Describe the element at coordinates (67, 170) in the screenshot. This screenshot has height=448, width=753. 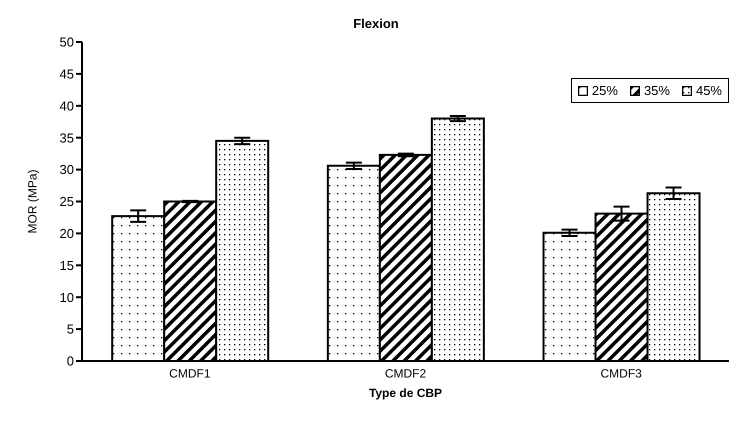
I see `y-tick-label: 30` at that location.